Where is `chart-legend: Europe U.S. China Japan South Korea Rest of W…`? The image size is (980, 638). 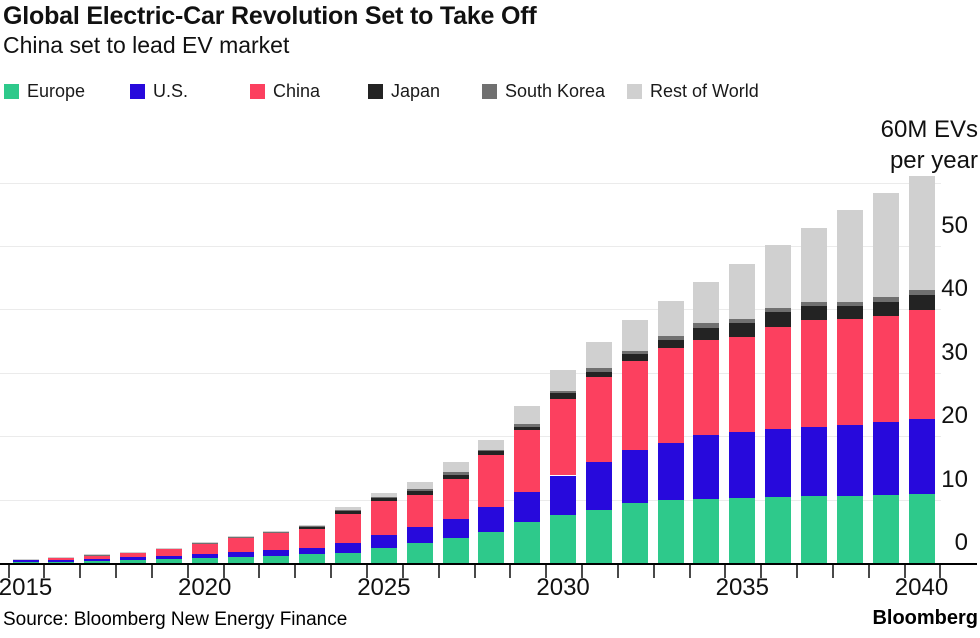 chart-legend: Europe U.S. China Japan South Korea Rest of W… is located at coordinates (490, 92).